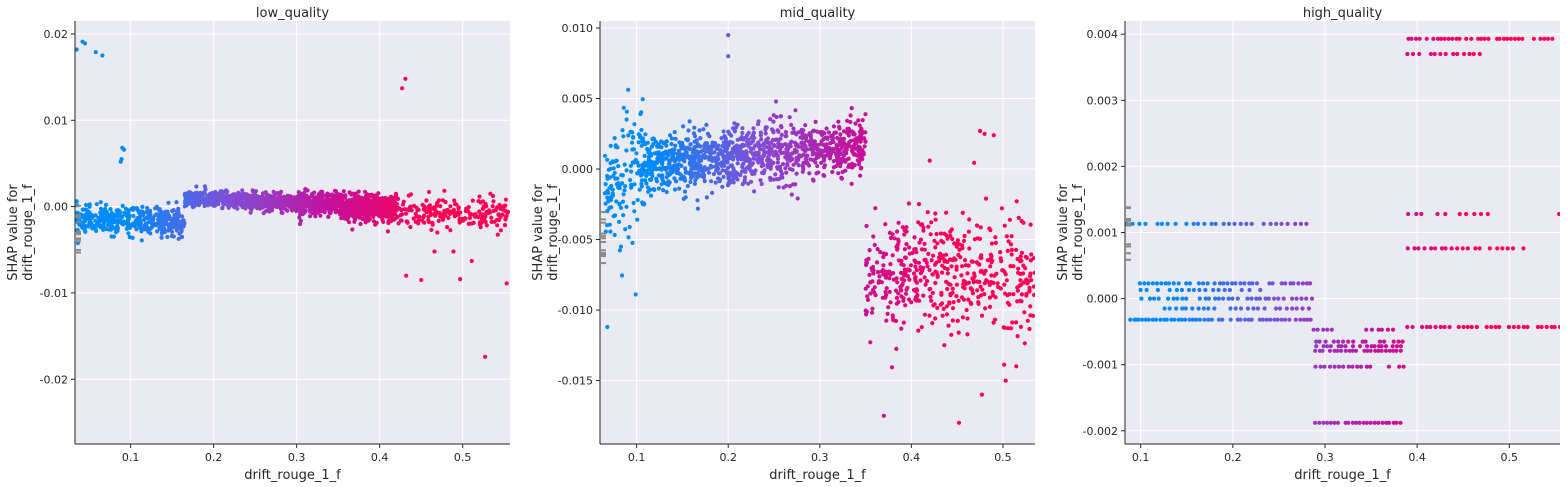  What do you see at coordinates (912, 457) in the screenshot?
I see `x-tick-label: 0.4` at bounding box center [912, 457].